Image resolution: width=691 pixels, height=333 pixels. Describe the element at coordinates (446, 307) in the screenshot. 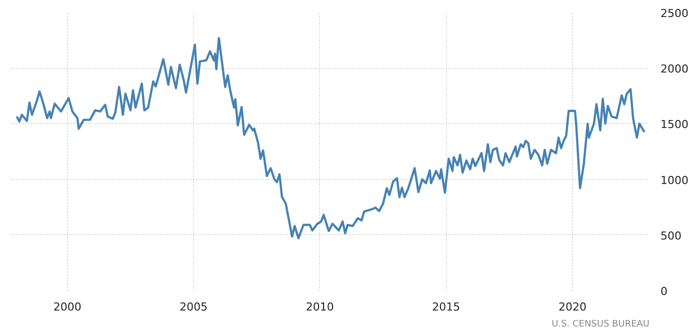

I see `x-tick-label: 2015` at that location.